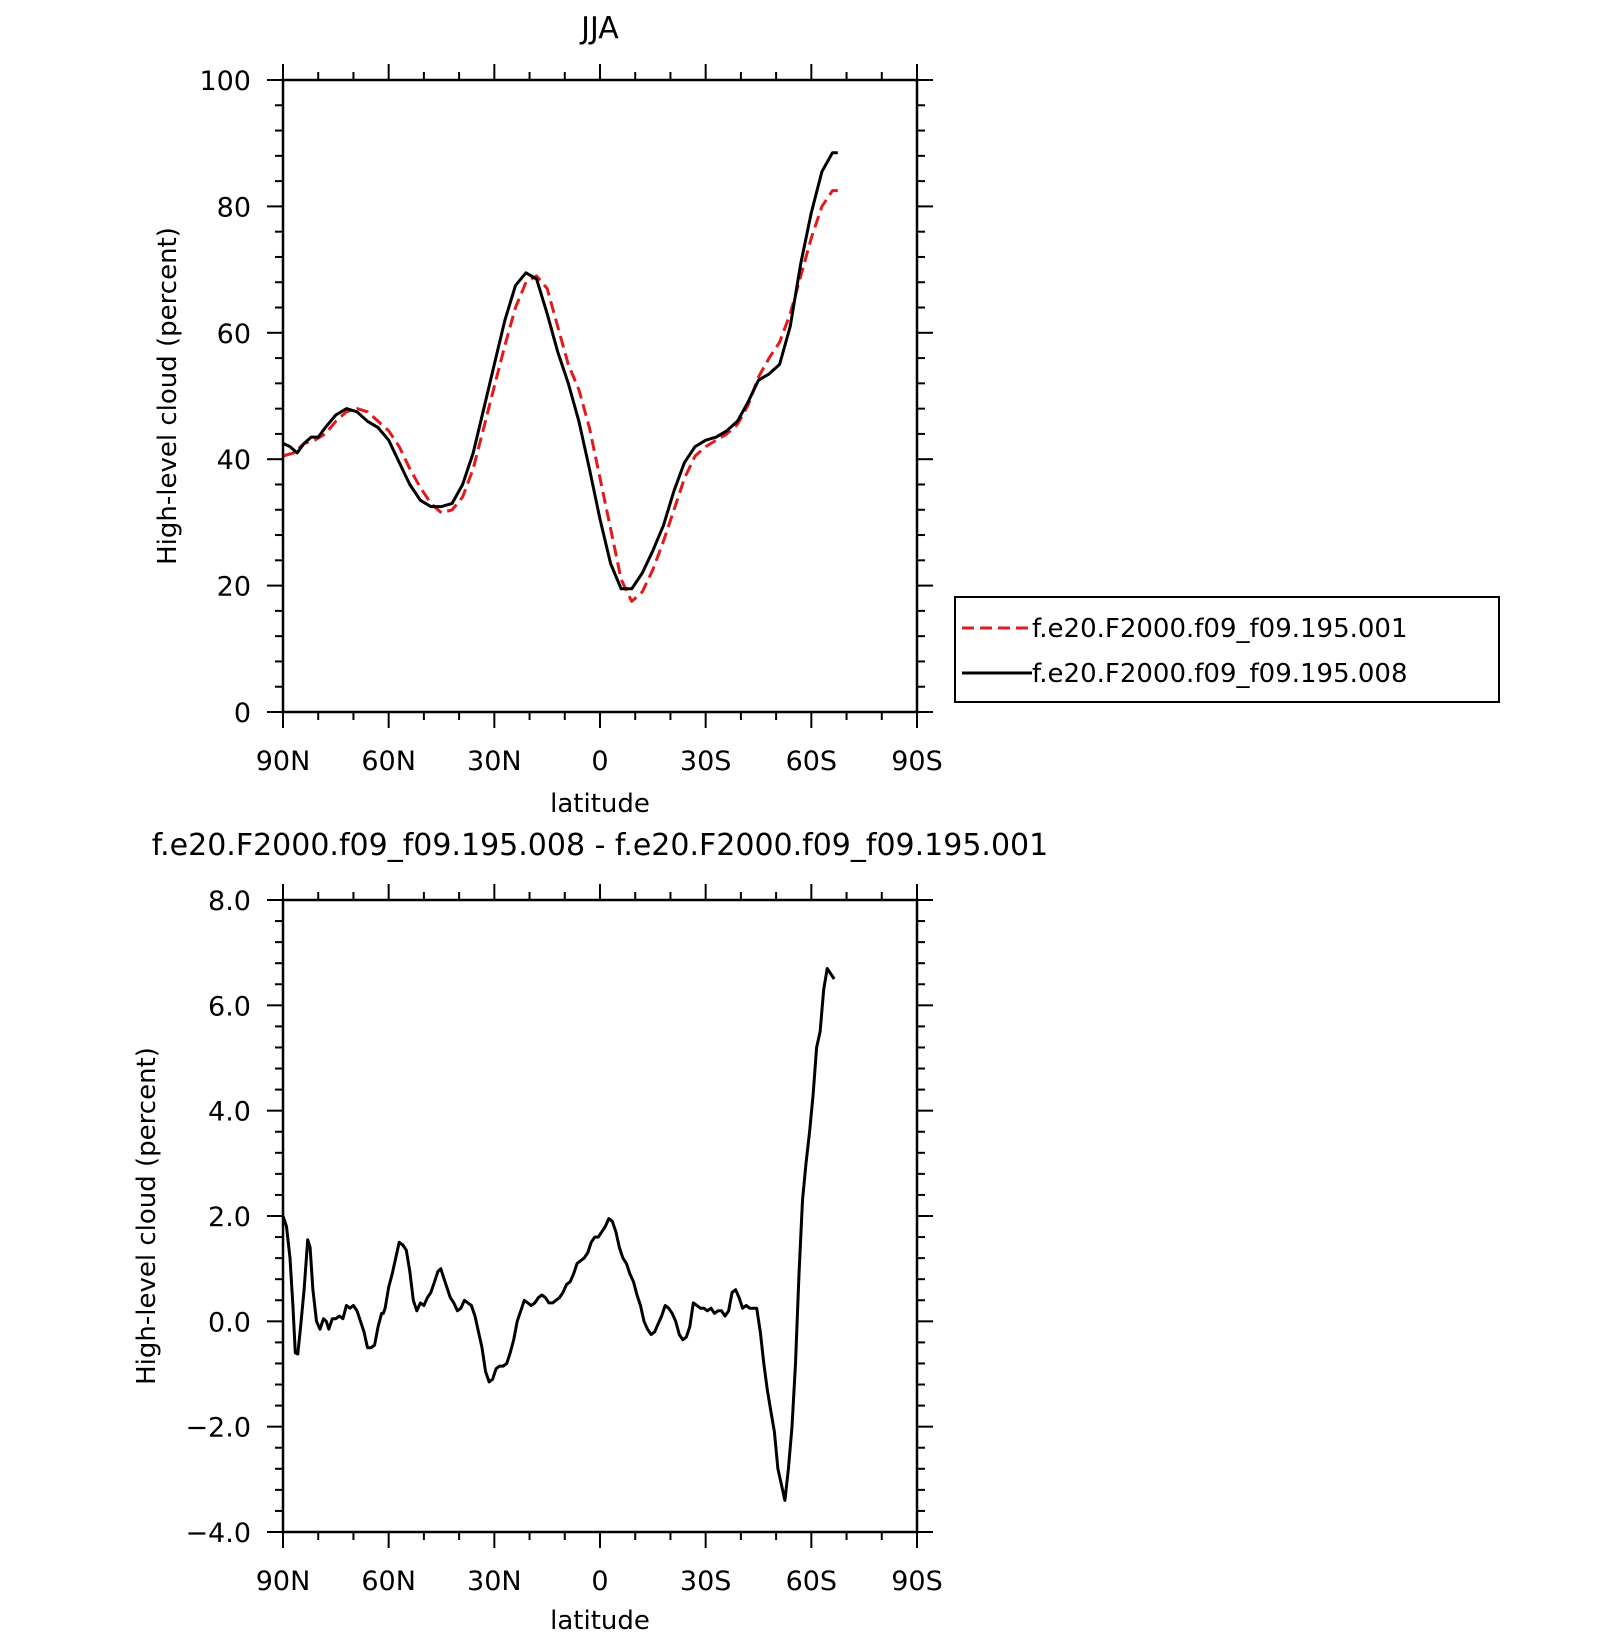 The width and height of the screenshot is (1597, 1635). I want to click on legend-box, so click(1227, 649).